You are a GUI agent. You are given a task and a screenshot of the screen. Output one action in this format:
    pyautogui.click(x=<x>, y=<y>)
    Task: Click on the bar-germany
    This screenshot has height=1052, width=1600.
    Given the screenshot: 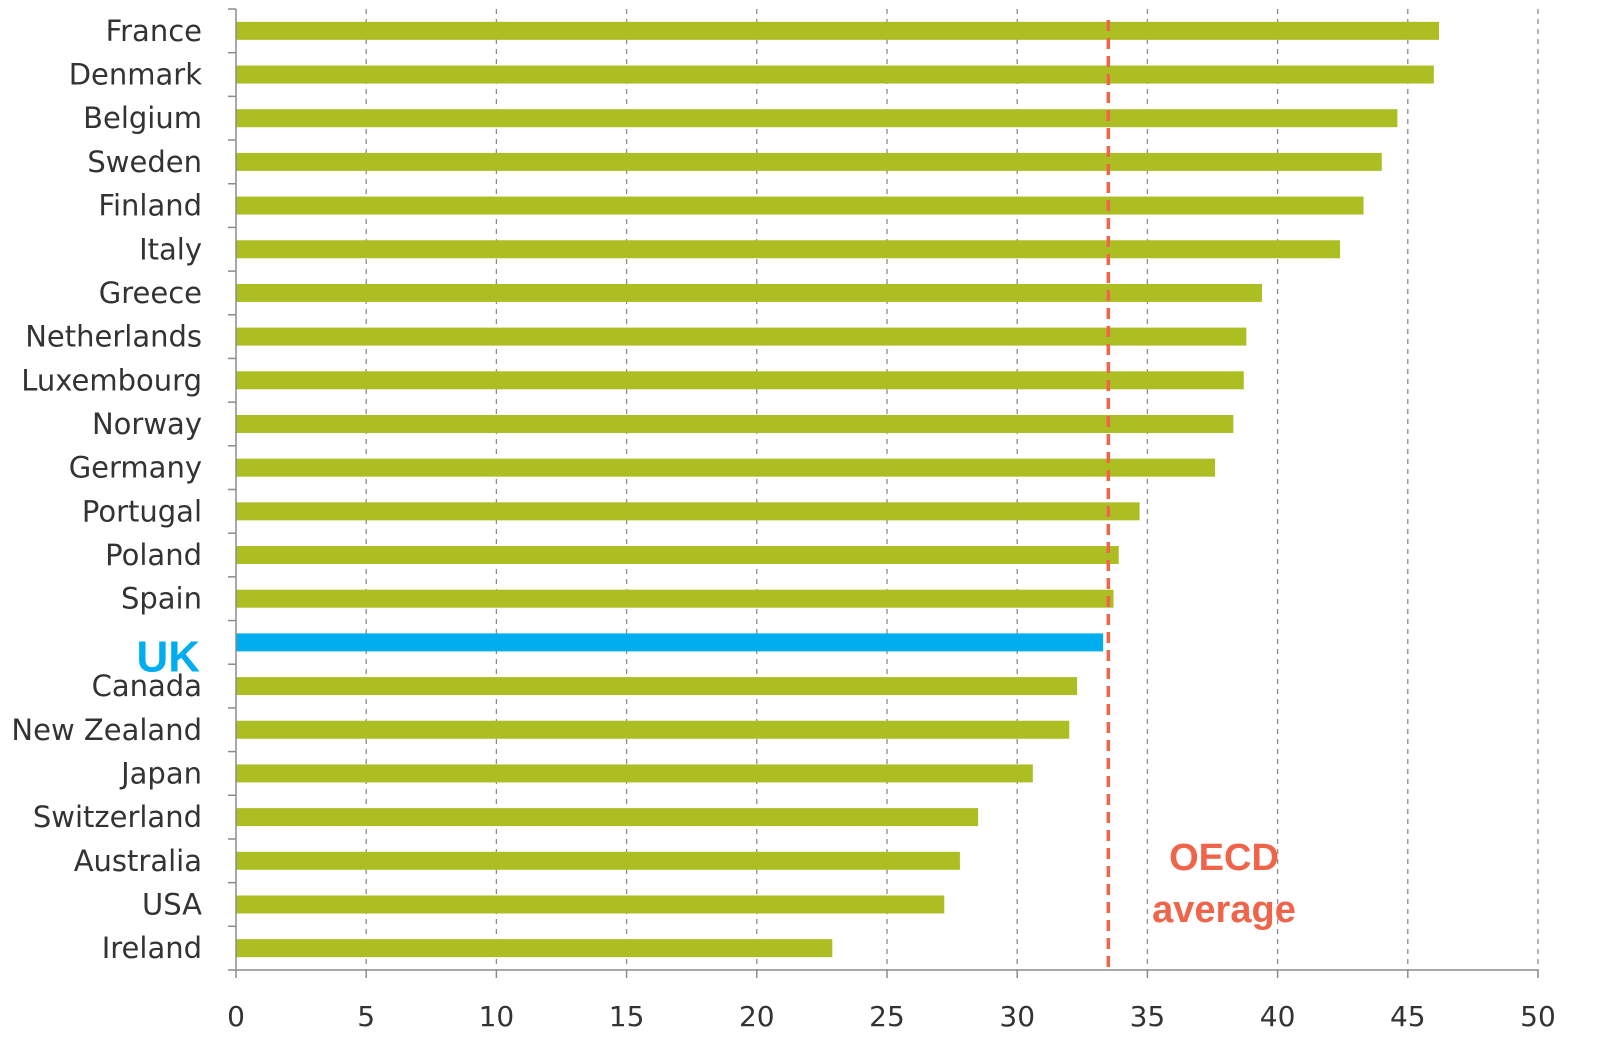 What is the action you would take?
    pyautogui.click(x=726, y=467)
    